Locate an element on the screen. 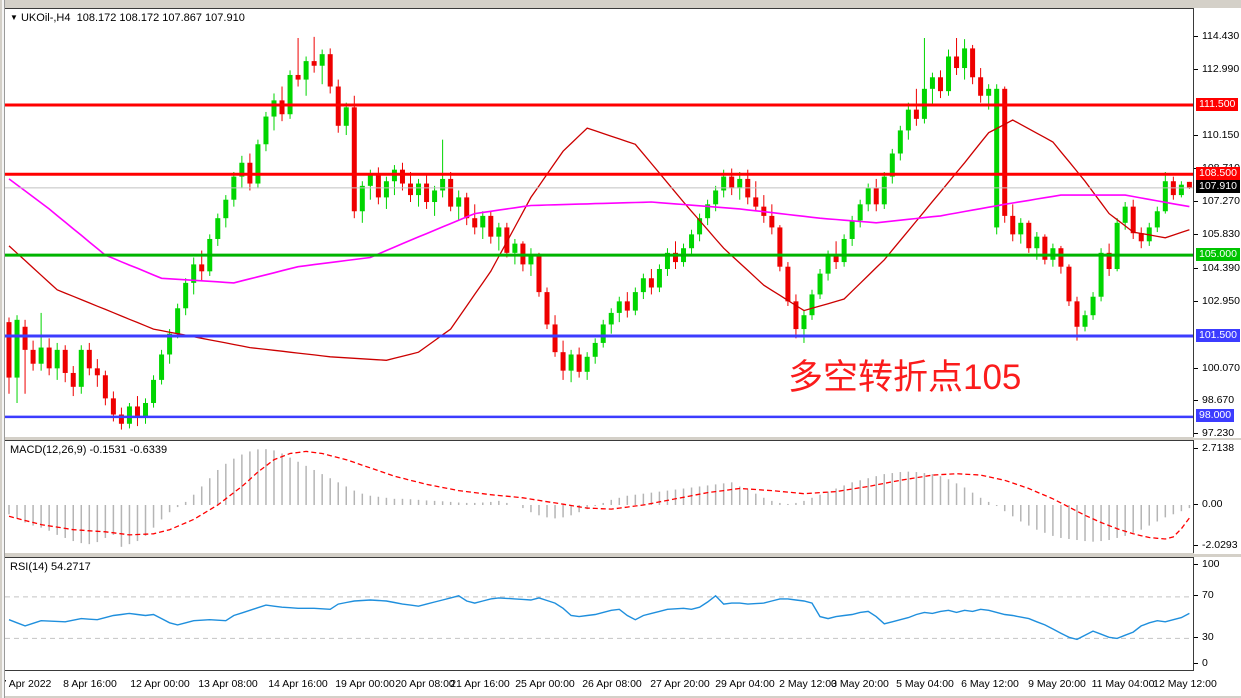  time-axis-label: 5 May 04:00 is located at coordinates (925, 684).